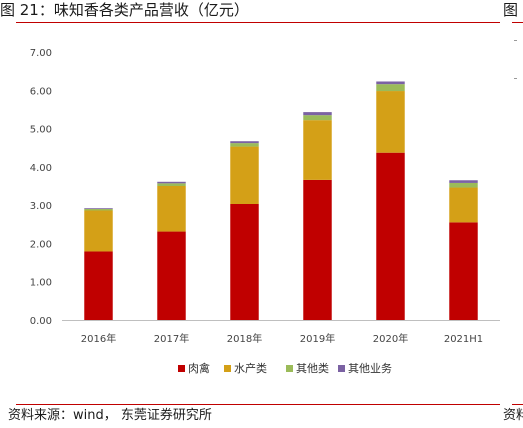  I want to click on y-tick-label: 5.00, so click(41, 130).